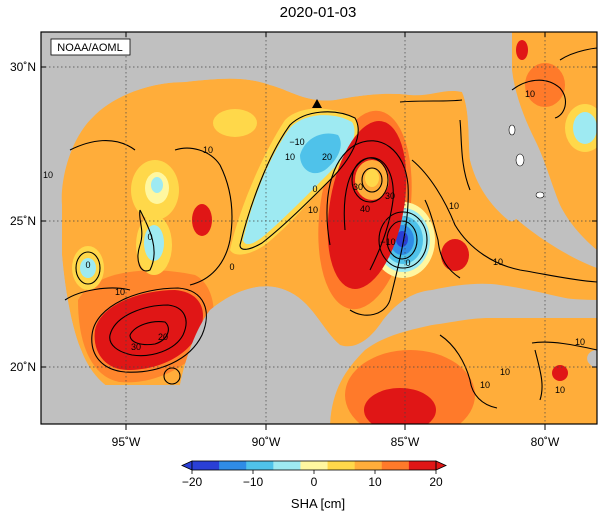 This screenshot has width=600, height=515. What do you see at coordinates (187, 465) in the screenshot?
I see `colorbar-arrow-left` at bounding box center [187, 465].